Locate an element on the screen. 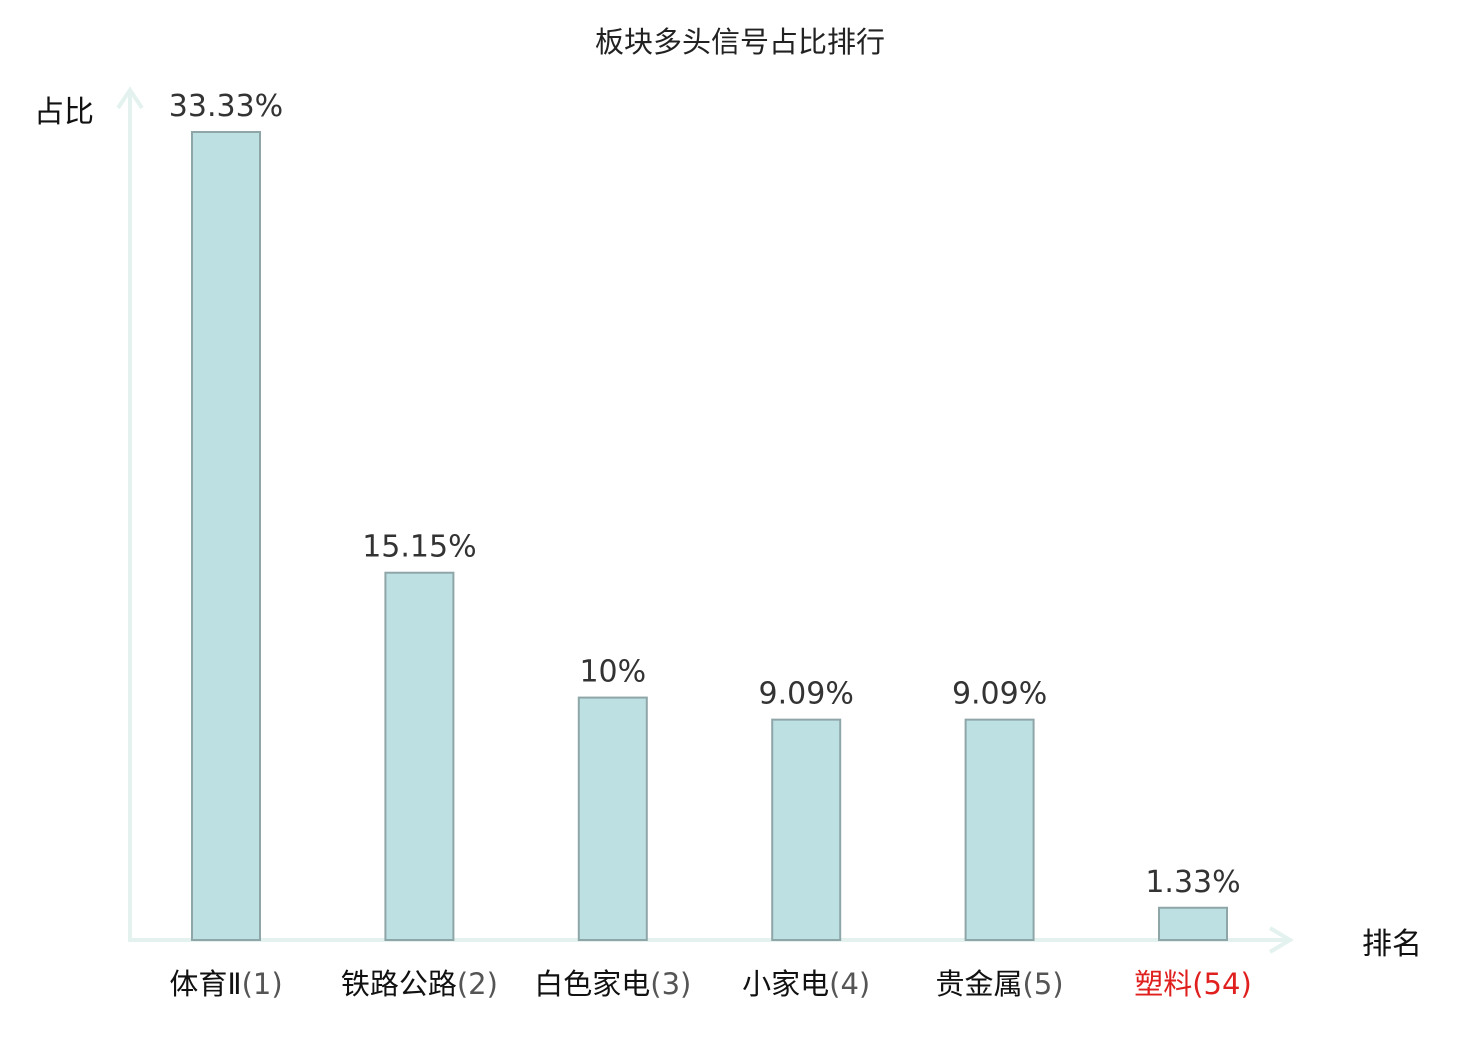  bar-value-label: 15.15% is located at coordinates (419, 547).